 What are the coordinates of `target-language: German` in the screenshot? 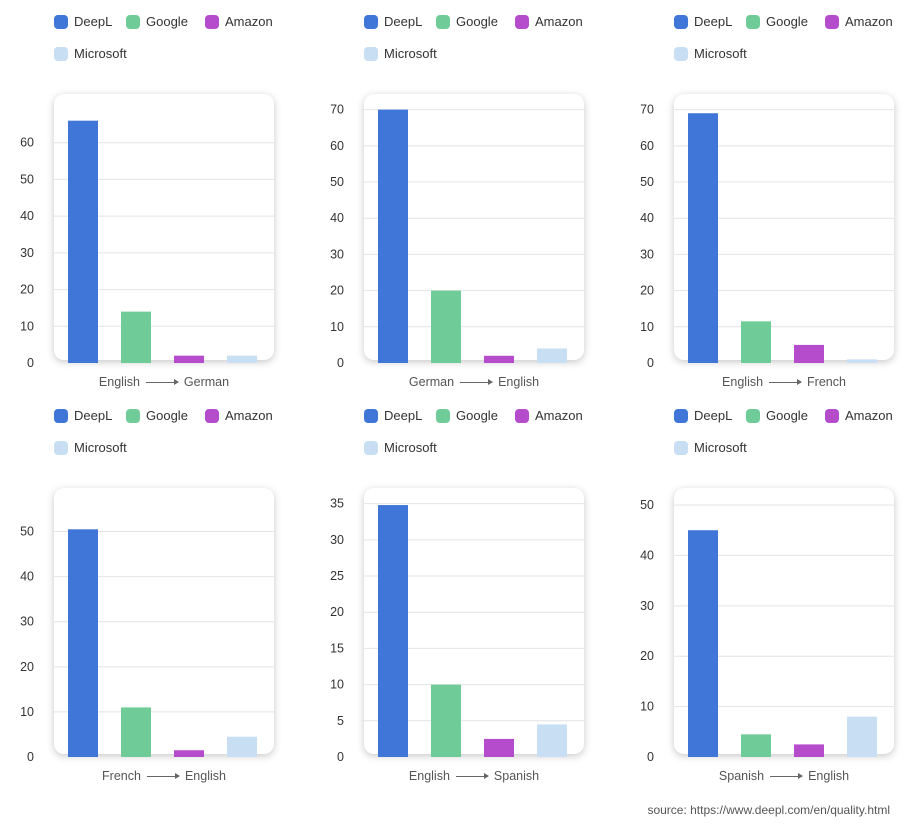 It's located at (206, 382).